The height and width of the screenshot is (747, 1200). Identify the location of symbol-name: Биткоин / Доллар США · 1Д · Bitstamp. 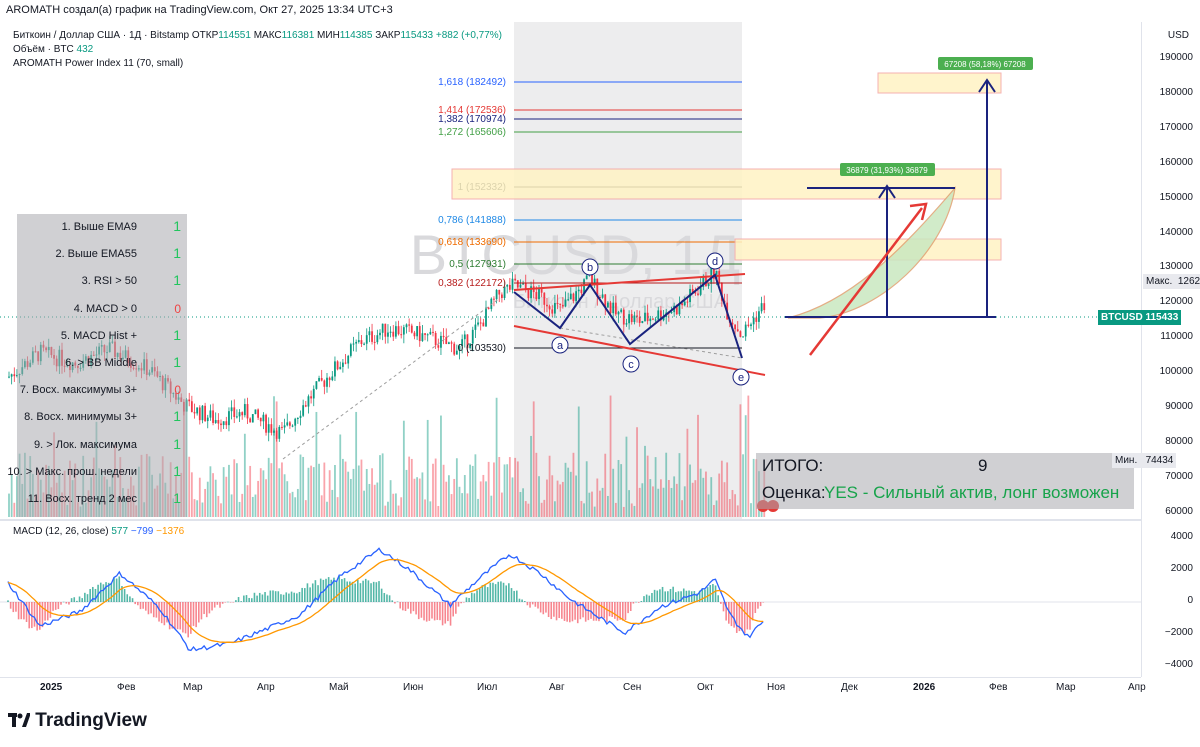
(101, 35).